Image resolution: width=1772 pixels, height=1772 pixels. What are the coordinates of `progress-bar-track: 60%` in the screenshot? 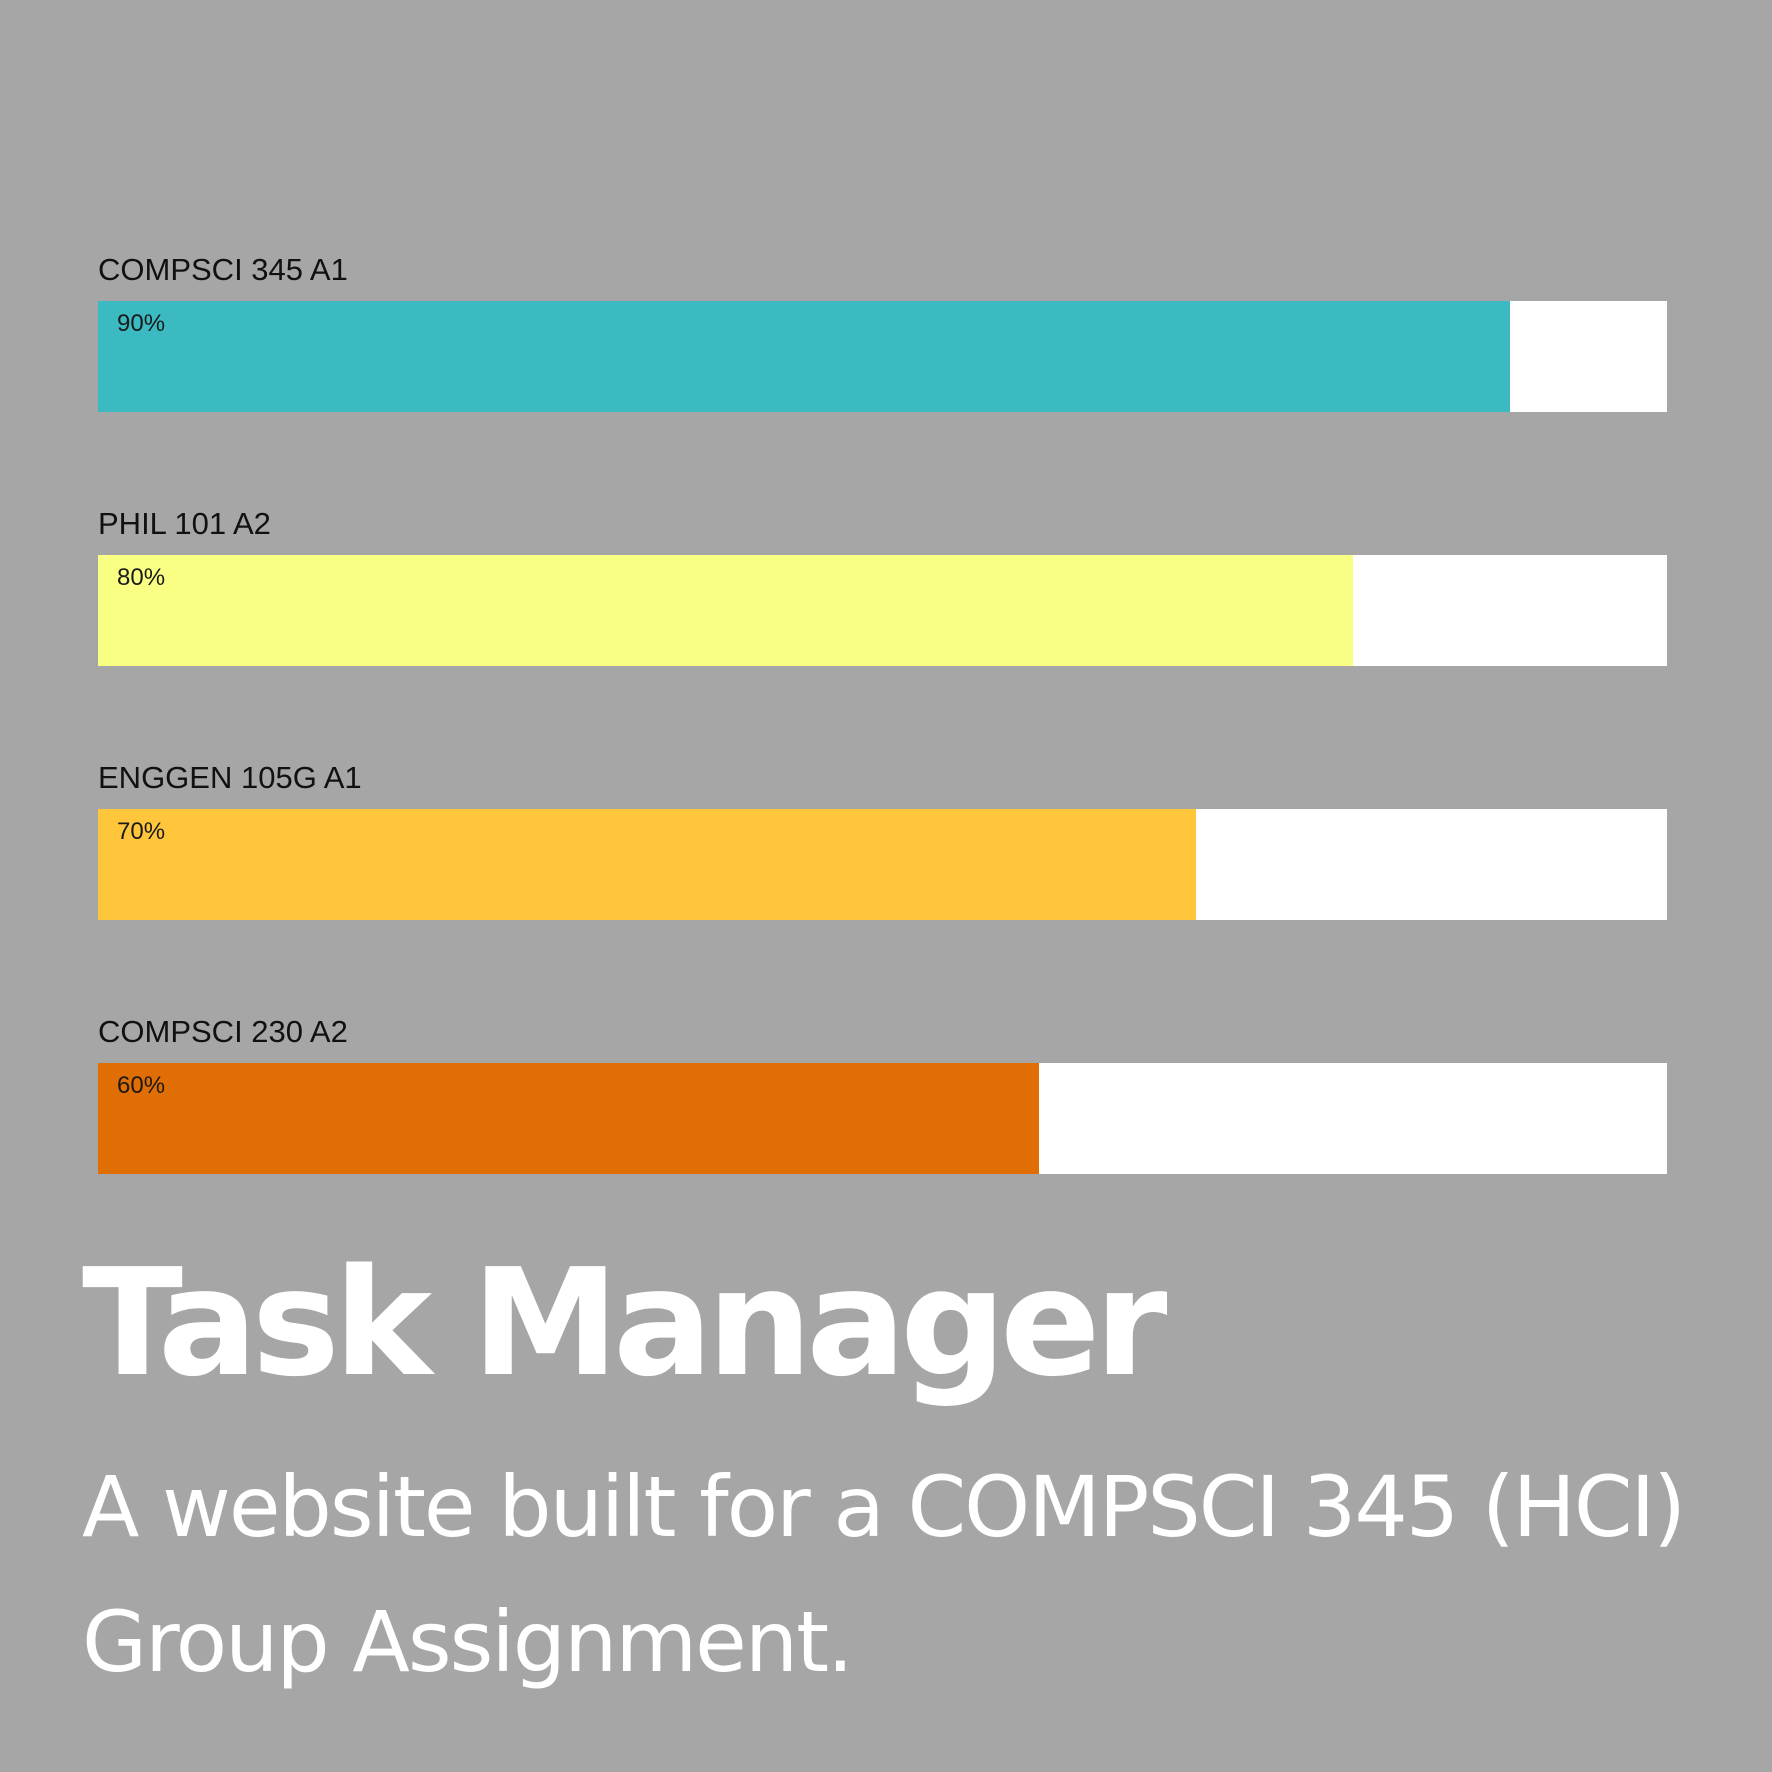 It's located at (882, 1118).